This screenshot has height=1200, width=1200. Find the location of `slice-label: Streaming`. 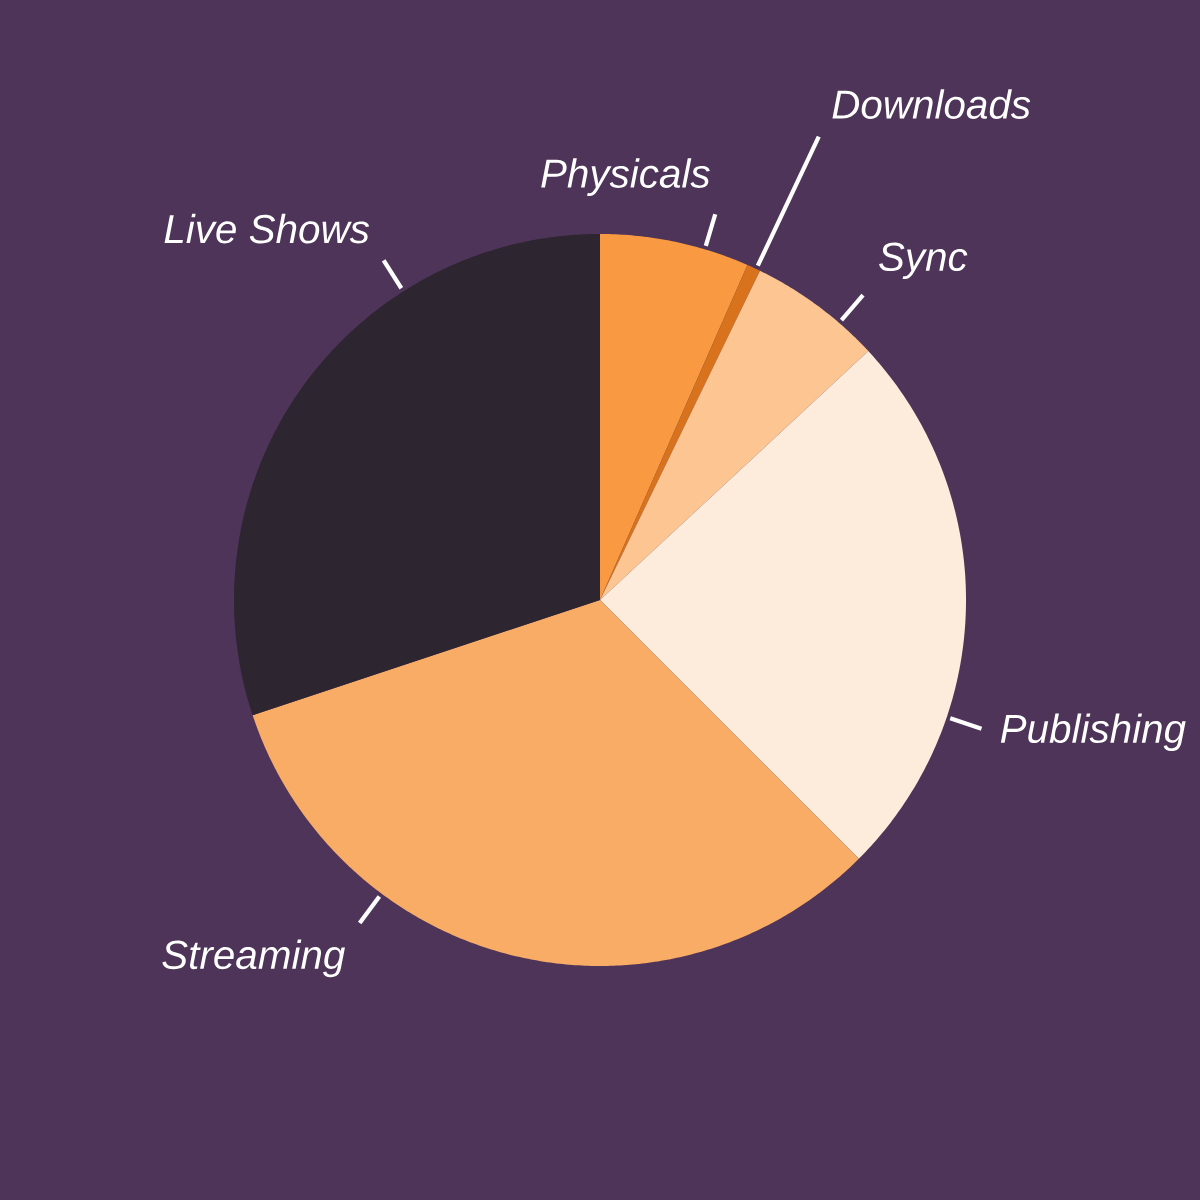

slice-label: Streaming is located at coordinates (254, 958).